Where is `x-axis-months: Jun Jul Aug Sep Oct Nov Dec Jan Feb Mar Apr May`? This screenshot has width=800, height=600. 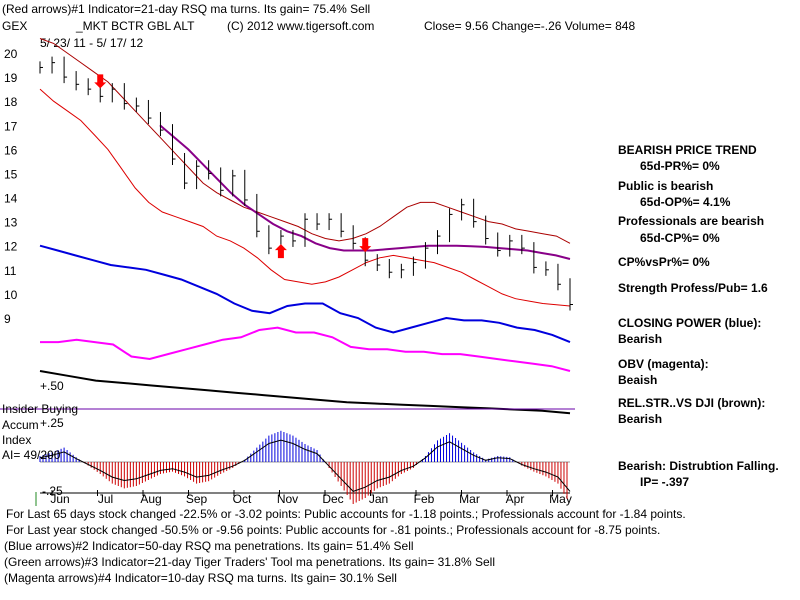
x-axis-months: Jun Jul Aug Sep Oct Nov Dec Jan Feb Mar Apr May is located at coordinates (306, 498).